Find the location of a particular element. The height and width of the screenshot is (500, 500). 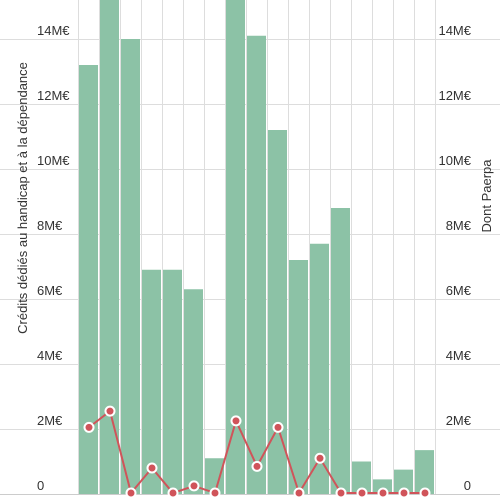

left-tick-label: 4M€ is located at coordinates (50, 355).